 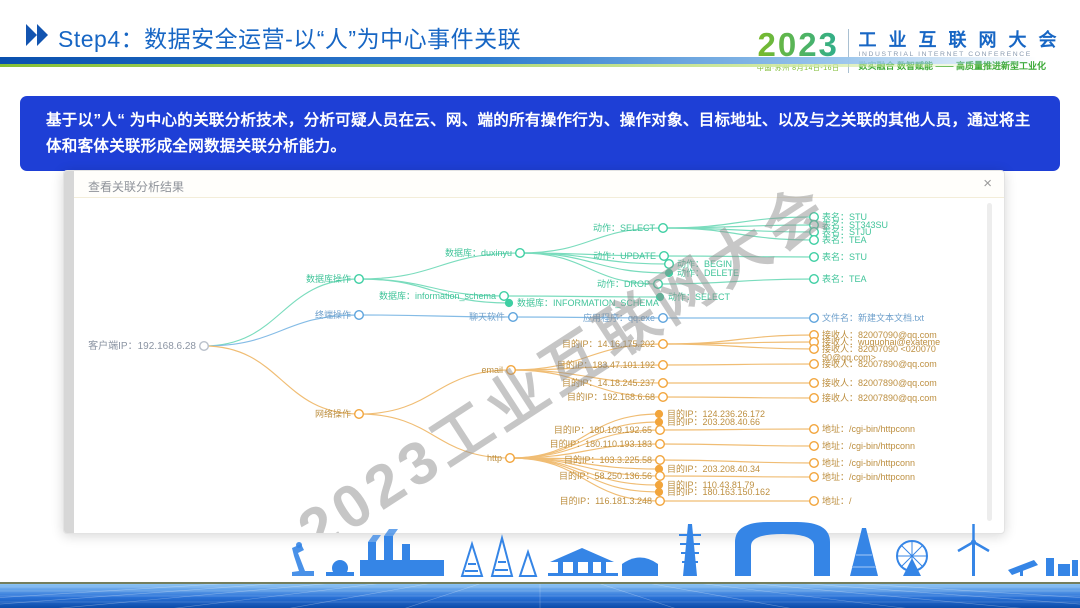 I want to click on graph-node-e2, so click(x=663, y=364).